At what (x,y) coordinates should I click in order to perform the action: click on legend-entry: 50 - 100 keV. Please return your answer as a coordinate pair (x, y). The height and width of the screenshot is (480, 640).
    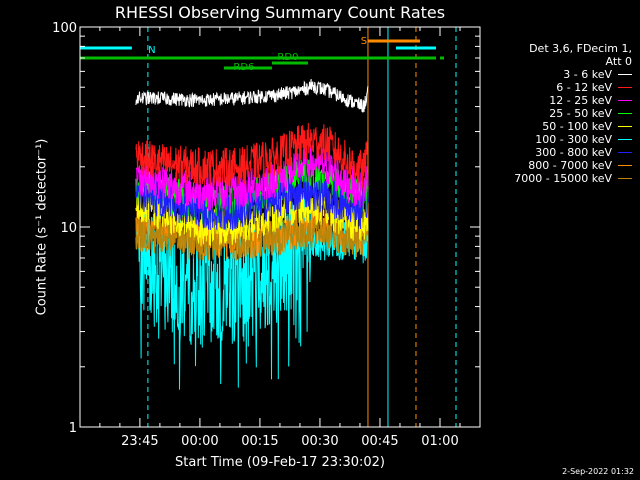
    Looking at the image, I should click on (557, 126).